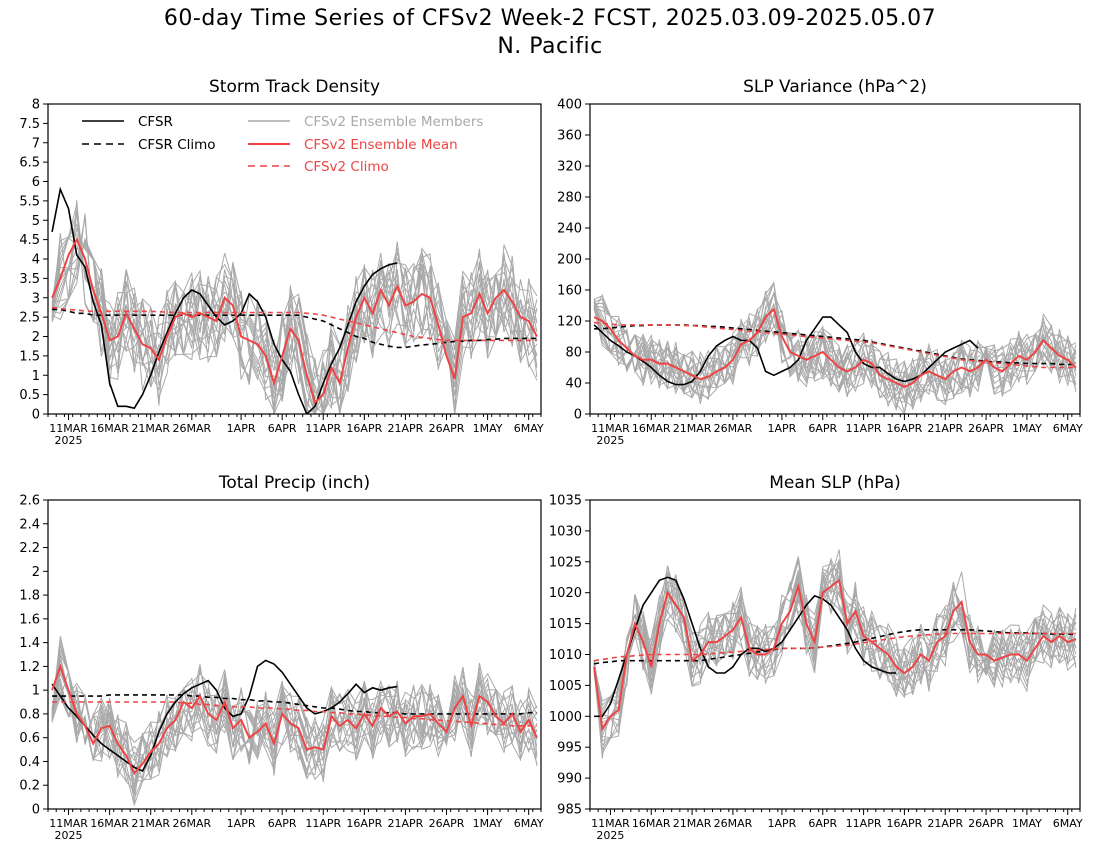 The height and width of the screenshot is (850, 1100). Describe the element at coordinates (294, 483) in the screenshot. I see `chart-title: Total Precip (inch)` at that location.